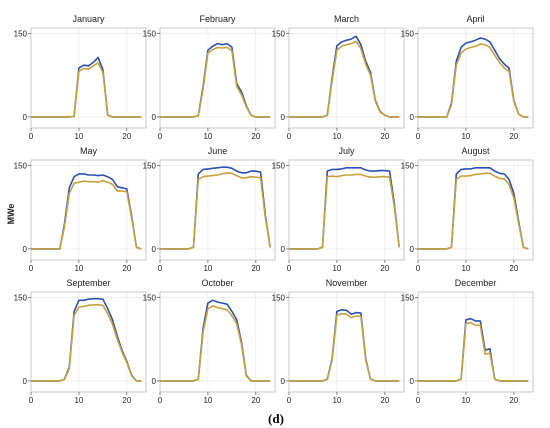 The height and width of the screenshot is (428, 550). I want to click on panel-title: April, so click(475, 19).